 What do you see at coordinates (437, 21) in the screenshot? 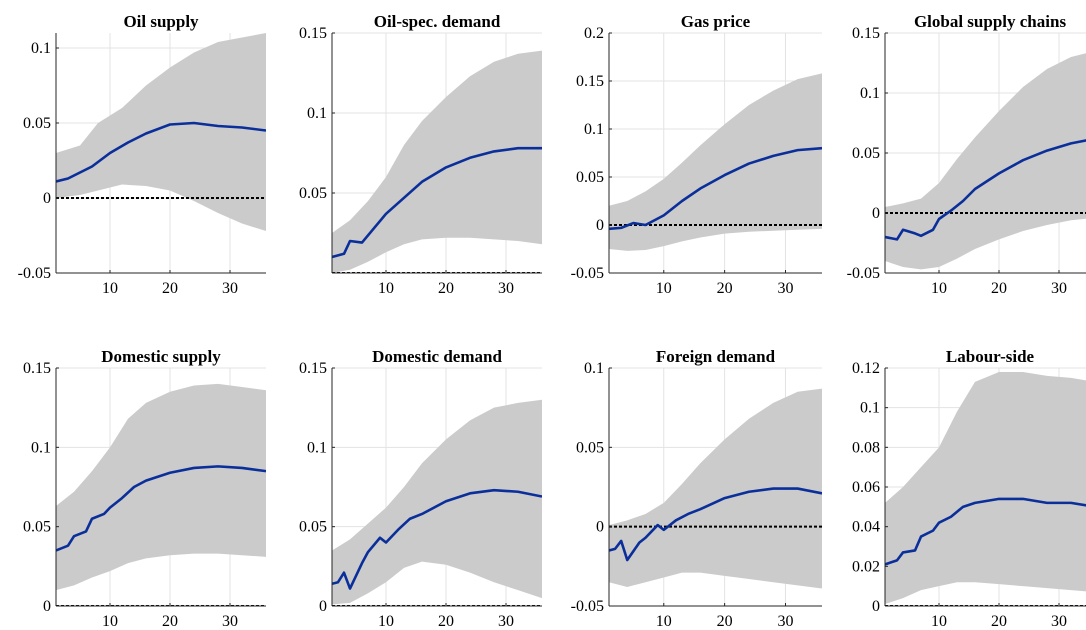
I see `panel-title: Oil-spec. demand` at bounding box center [437, 21].